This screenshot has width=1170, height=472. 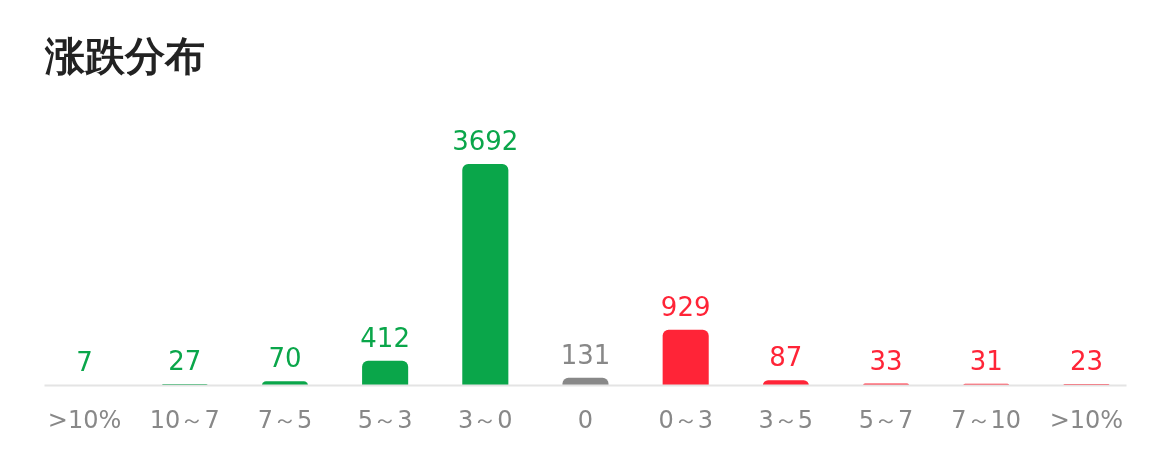 What do you see at coordinates (385, 337) in the screenshot?
I see `data-label: 412` at bounding box center [385, 337].